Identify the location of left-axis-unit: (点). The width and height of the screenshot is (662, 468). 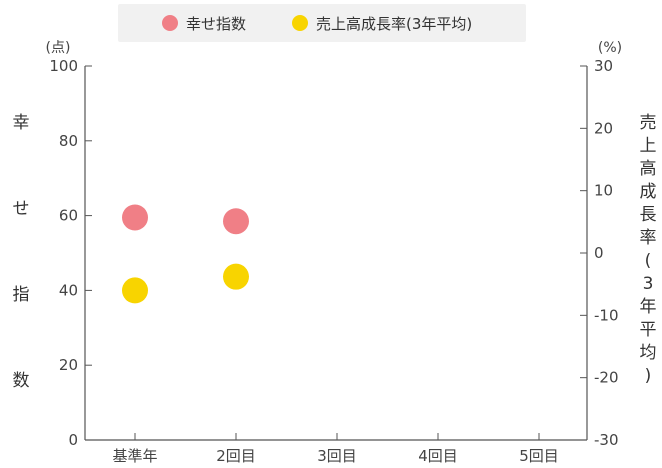
(58, 48).